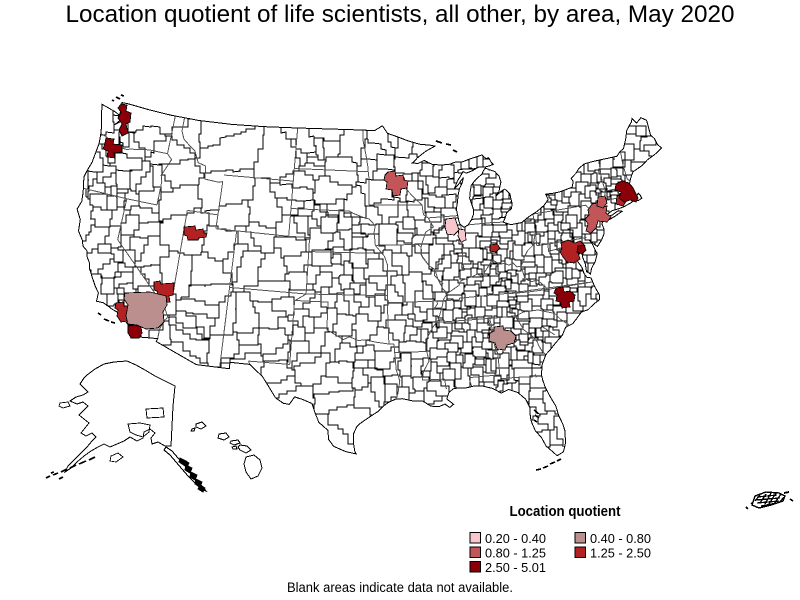 This screenshot has height=600, width=800. What do you see at coordinates (565, 512) in the screenshot?
I see `svg-text: Location quotient` at bounding box center [565, 512].